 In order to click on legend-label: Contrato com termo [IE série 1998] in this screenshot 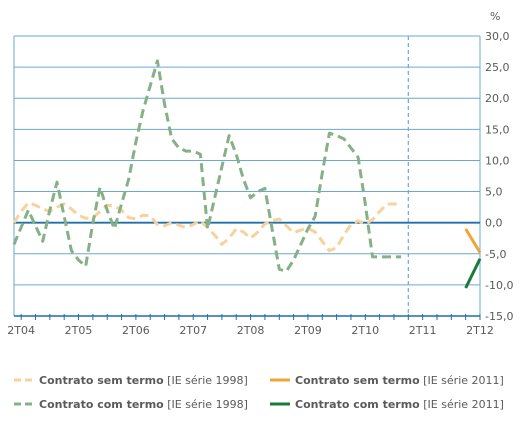, I will do `click(143, 404)`.